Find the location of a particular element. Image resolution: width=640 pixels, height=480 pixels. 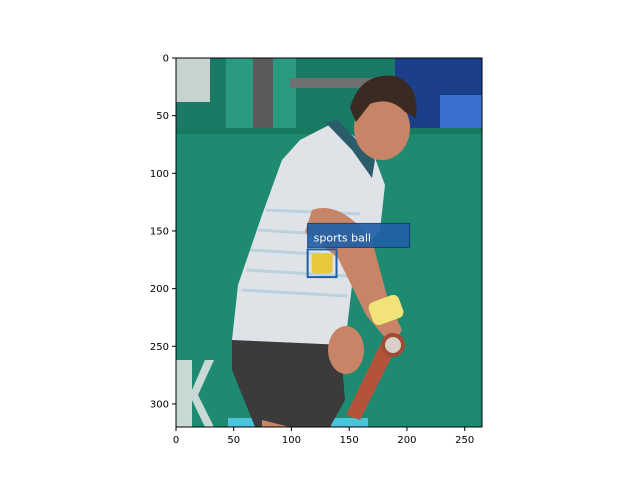

y-axis: 0 50 100 150 200 250 300 is located at coordinates (163, 232).